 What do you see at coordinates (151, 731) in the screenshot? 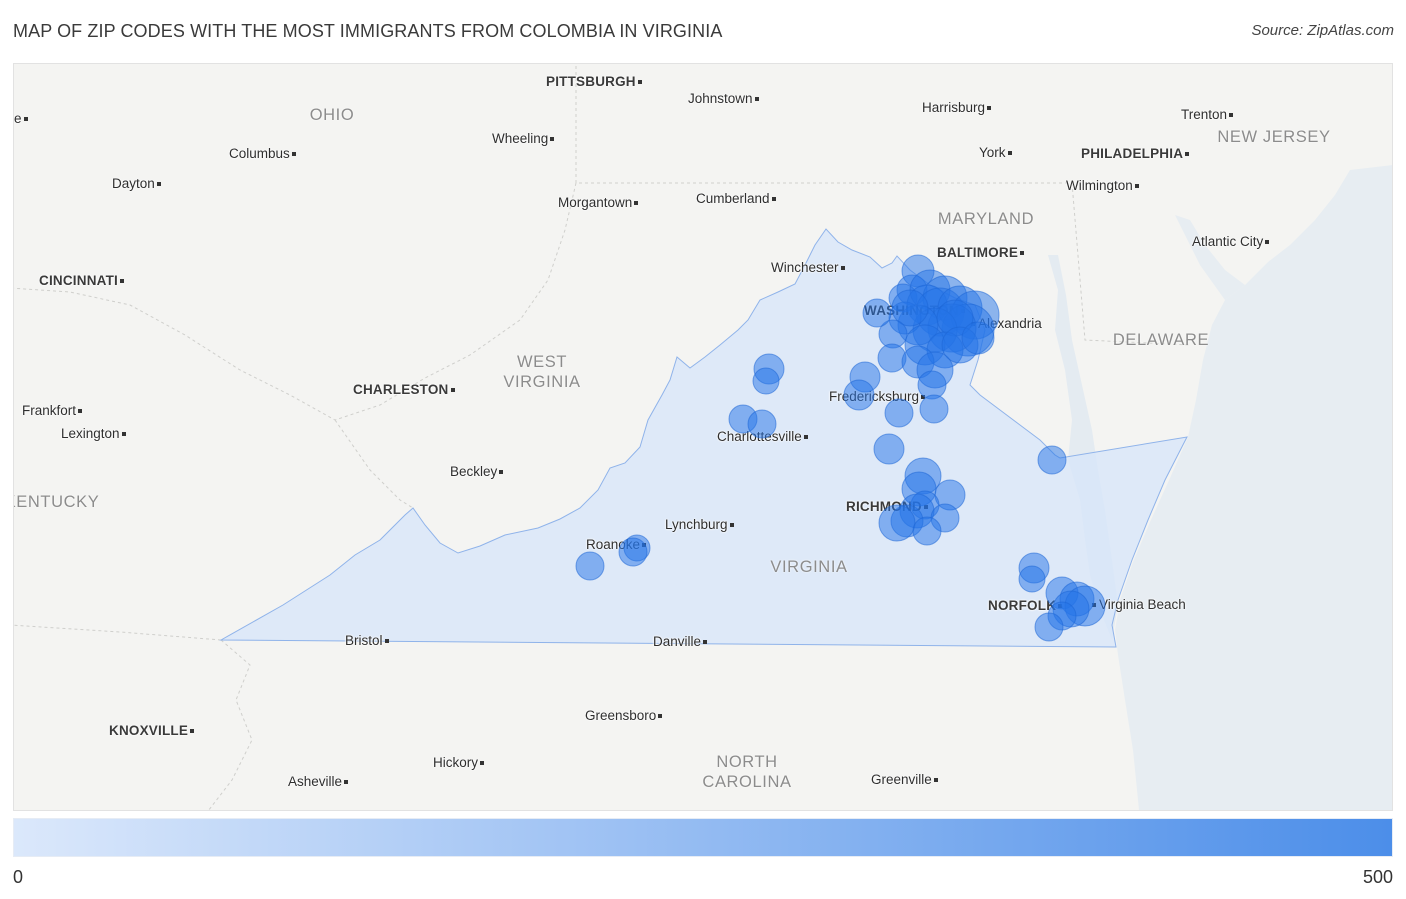
I see `city-label-knoxville: KNOXVILLE` at bounding box center [151, 731].